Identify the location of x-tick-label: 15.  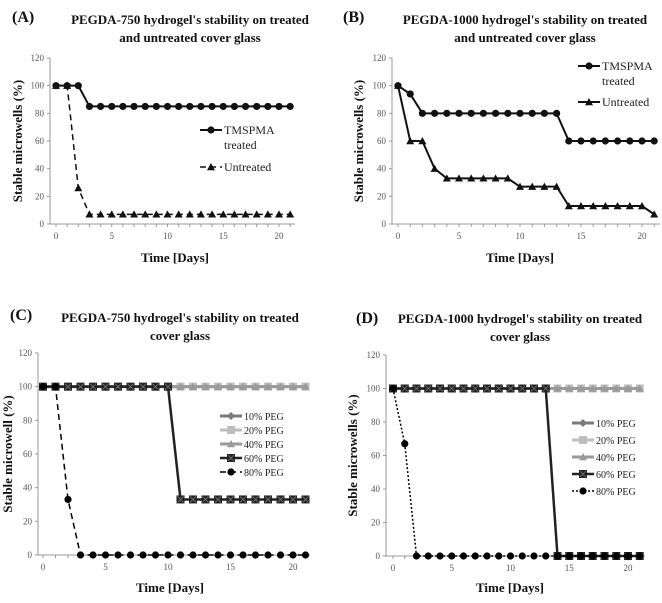
(570, 568).